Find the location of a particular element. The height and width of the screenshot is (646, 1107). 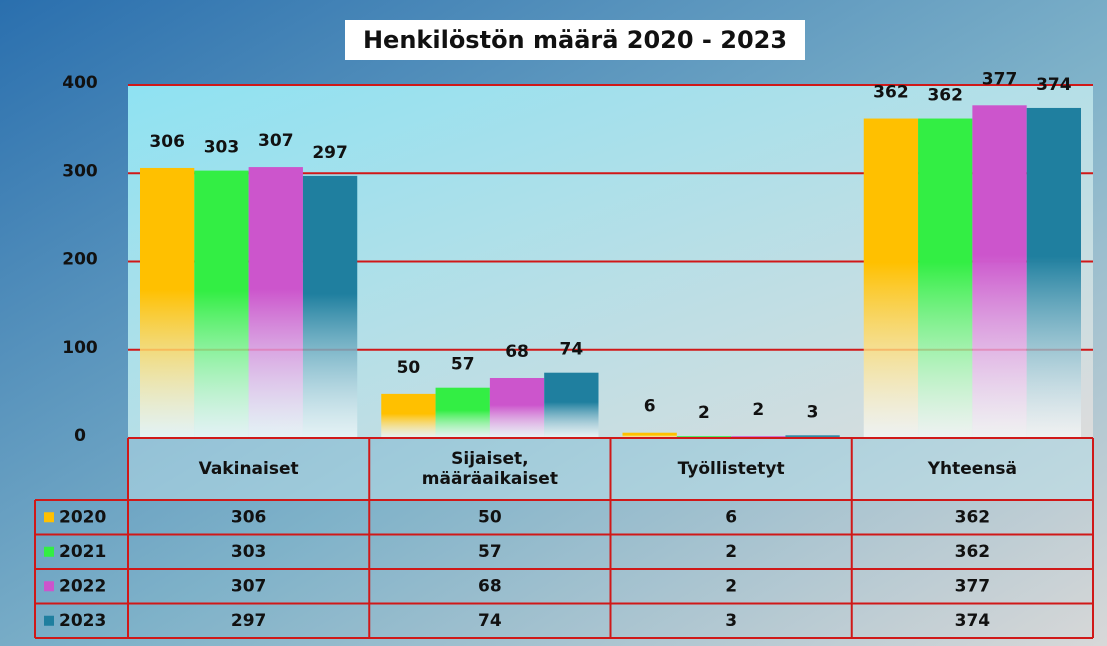

header-wrap: Vakinaiset is located at coordinates (248, 469).